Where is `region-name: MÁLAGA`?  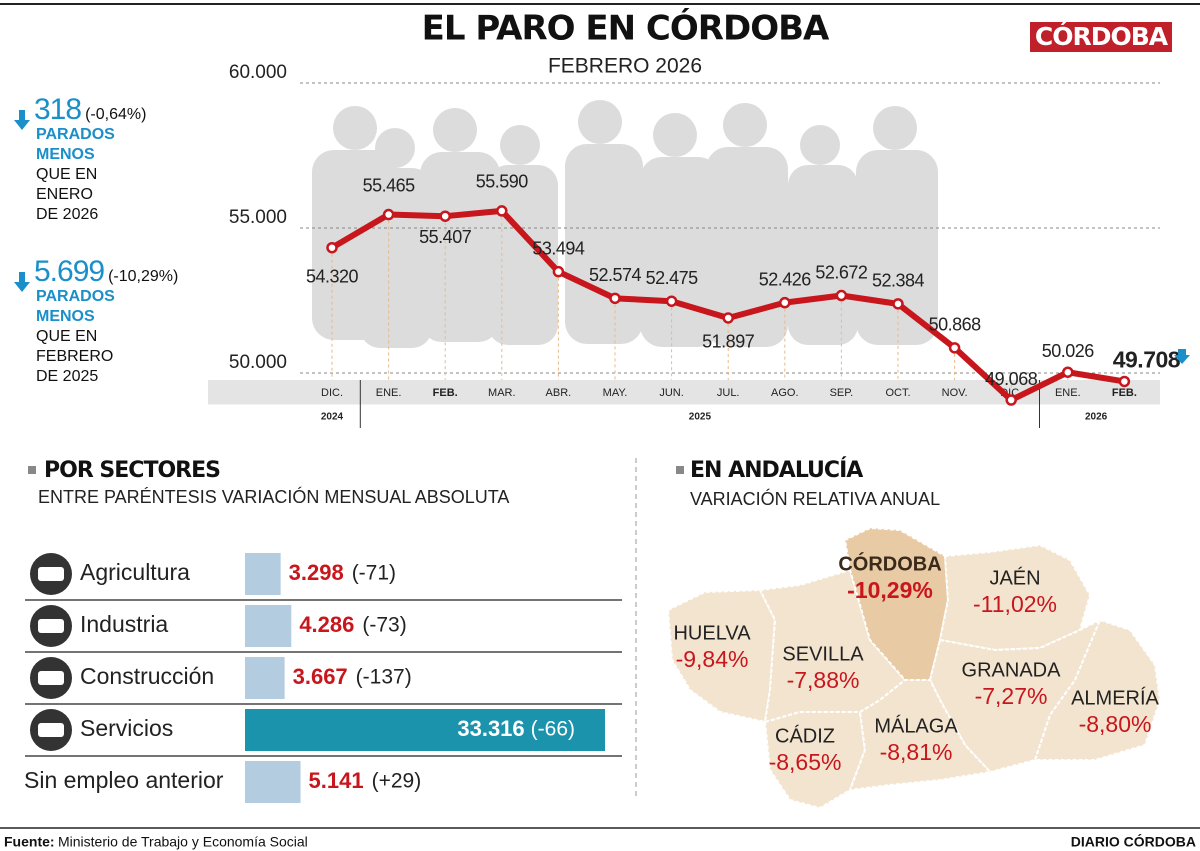 region-name: MÁLAGA is located at coordinates (916, 725).